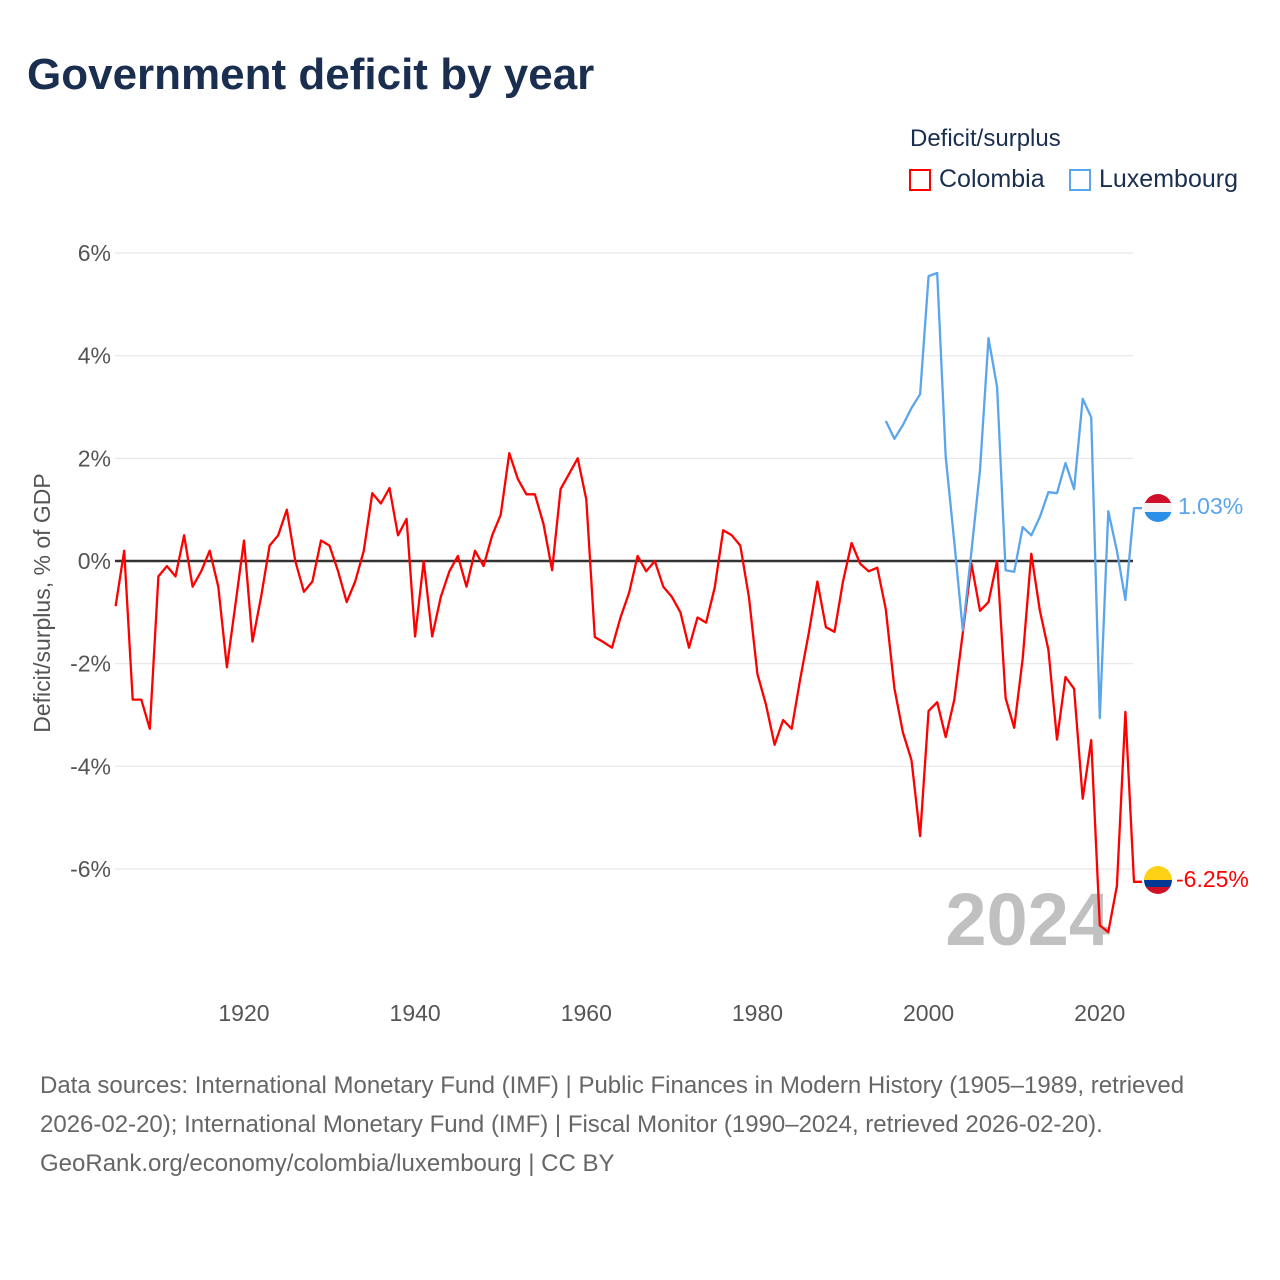 The width and height of the screenshot is (1280, 1280). Describe the element at coordinates (1080, 179) in the screenshot. I see `legend-swatch-luxembourg` at that location.